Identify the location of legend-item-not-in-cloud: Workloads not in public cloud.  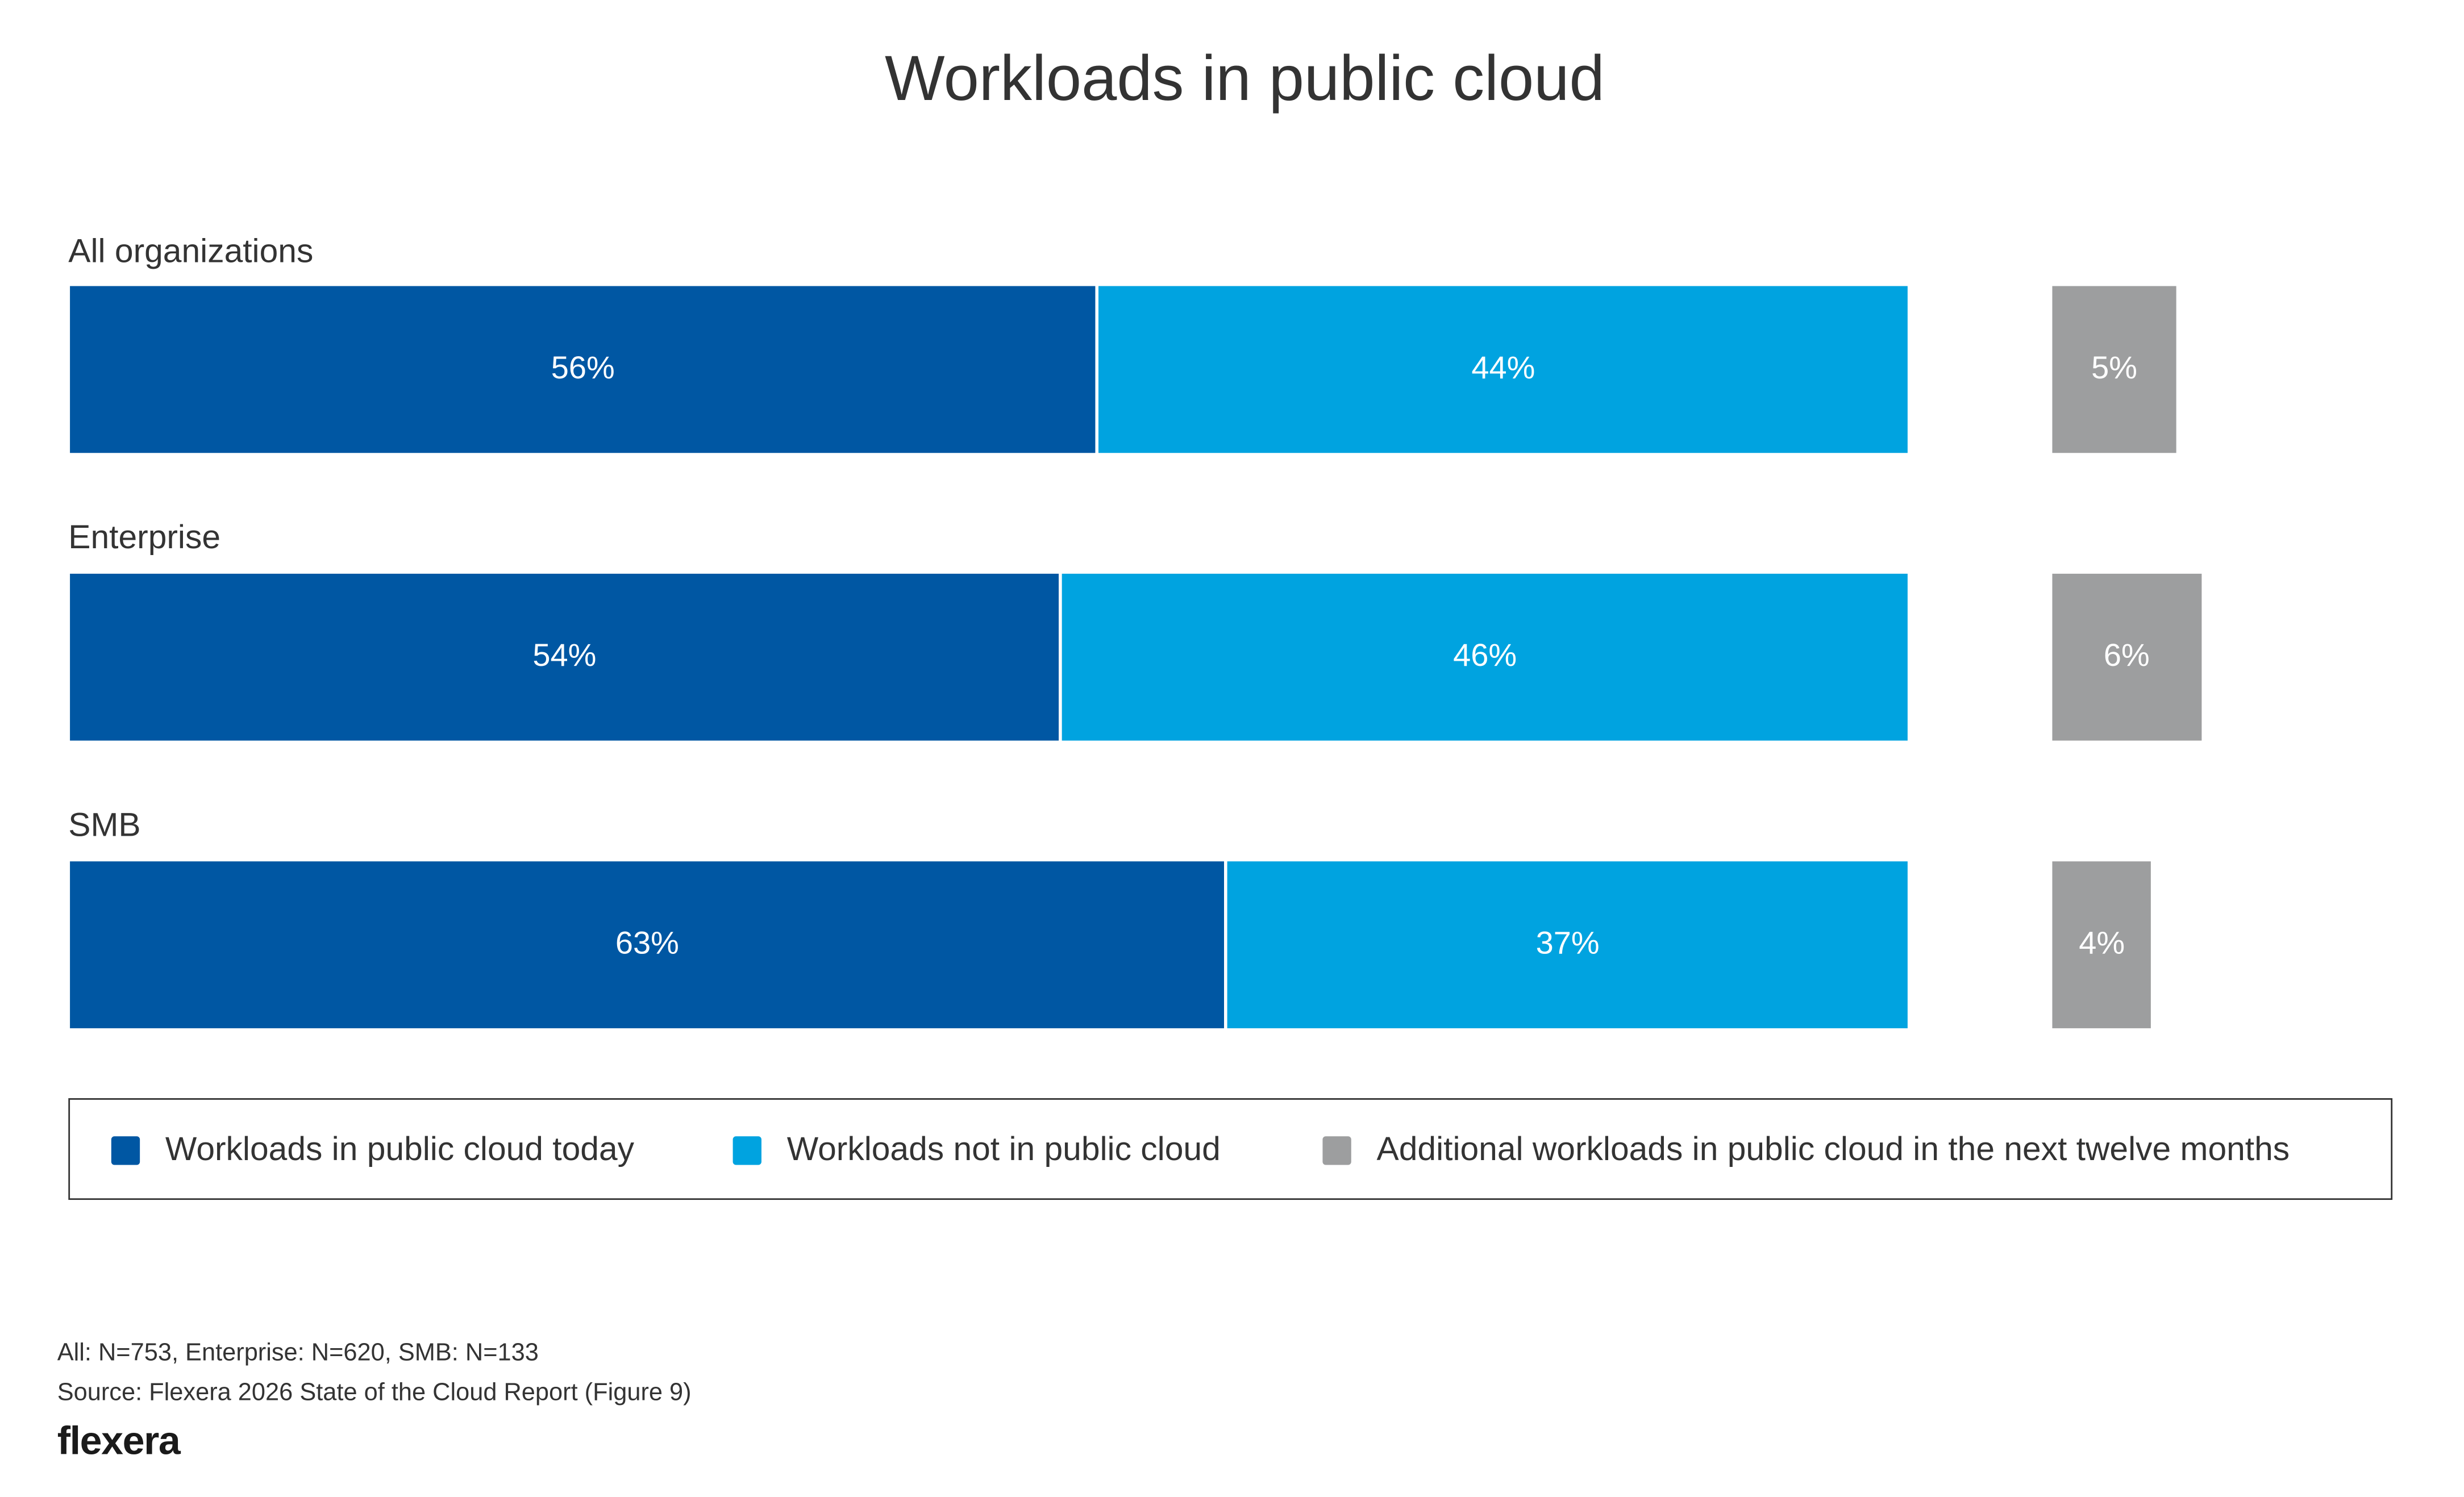
(976, 1151).